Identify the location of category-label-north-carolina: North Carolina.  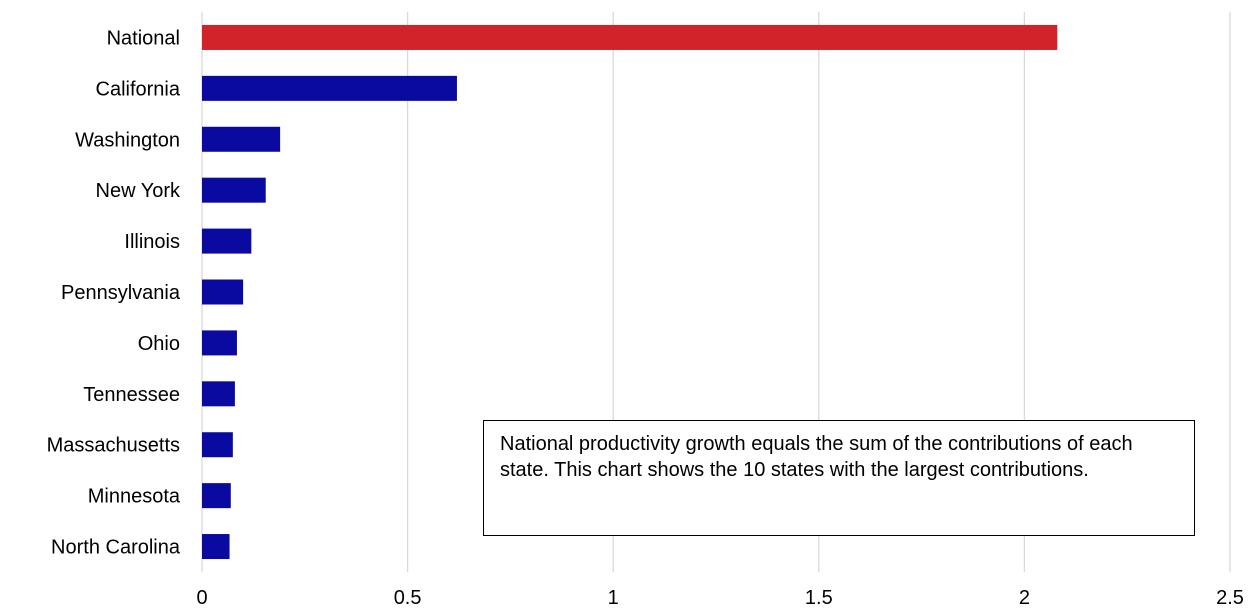
(116, 548).